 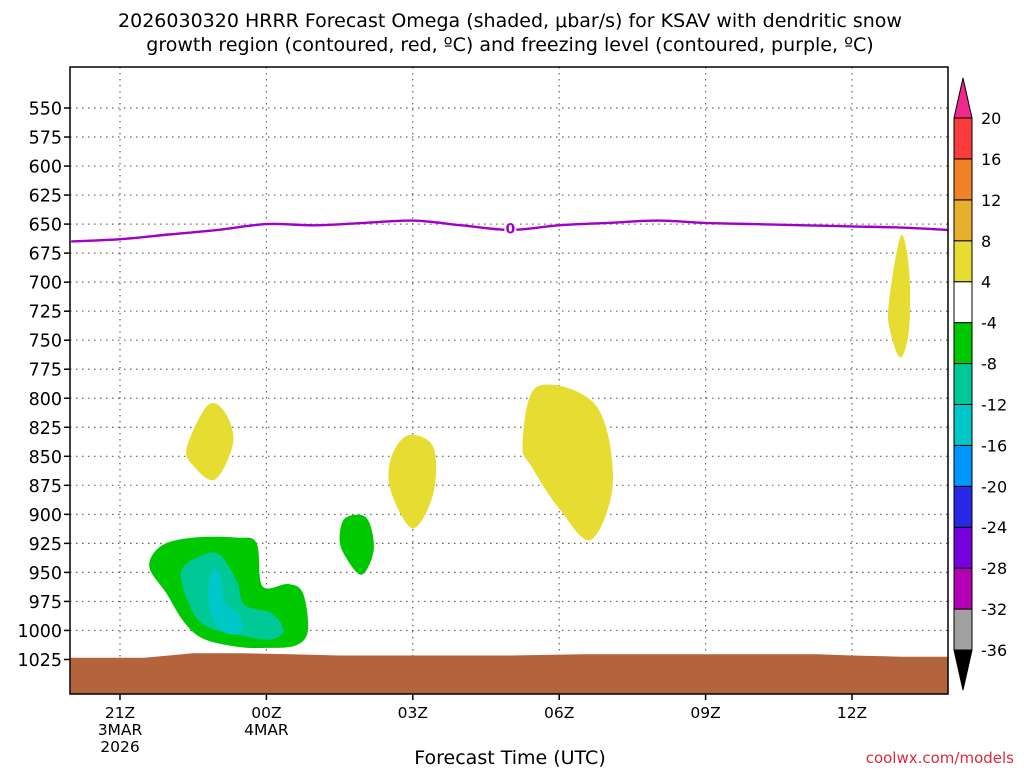 What do you see at coordinates (120, 730) in the screenshot?
I see `x-tick-label: 3MAR` at bounding box center [120, 730].